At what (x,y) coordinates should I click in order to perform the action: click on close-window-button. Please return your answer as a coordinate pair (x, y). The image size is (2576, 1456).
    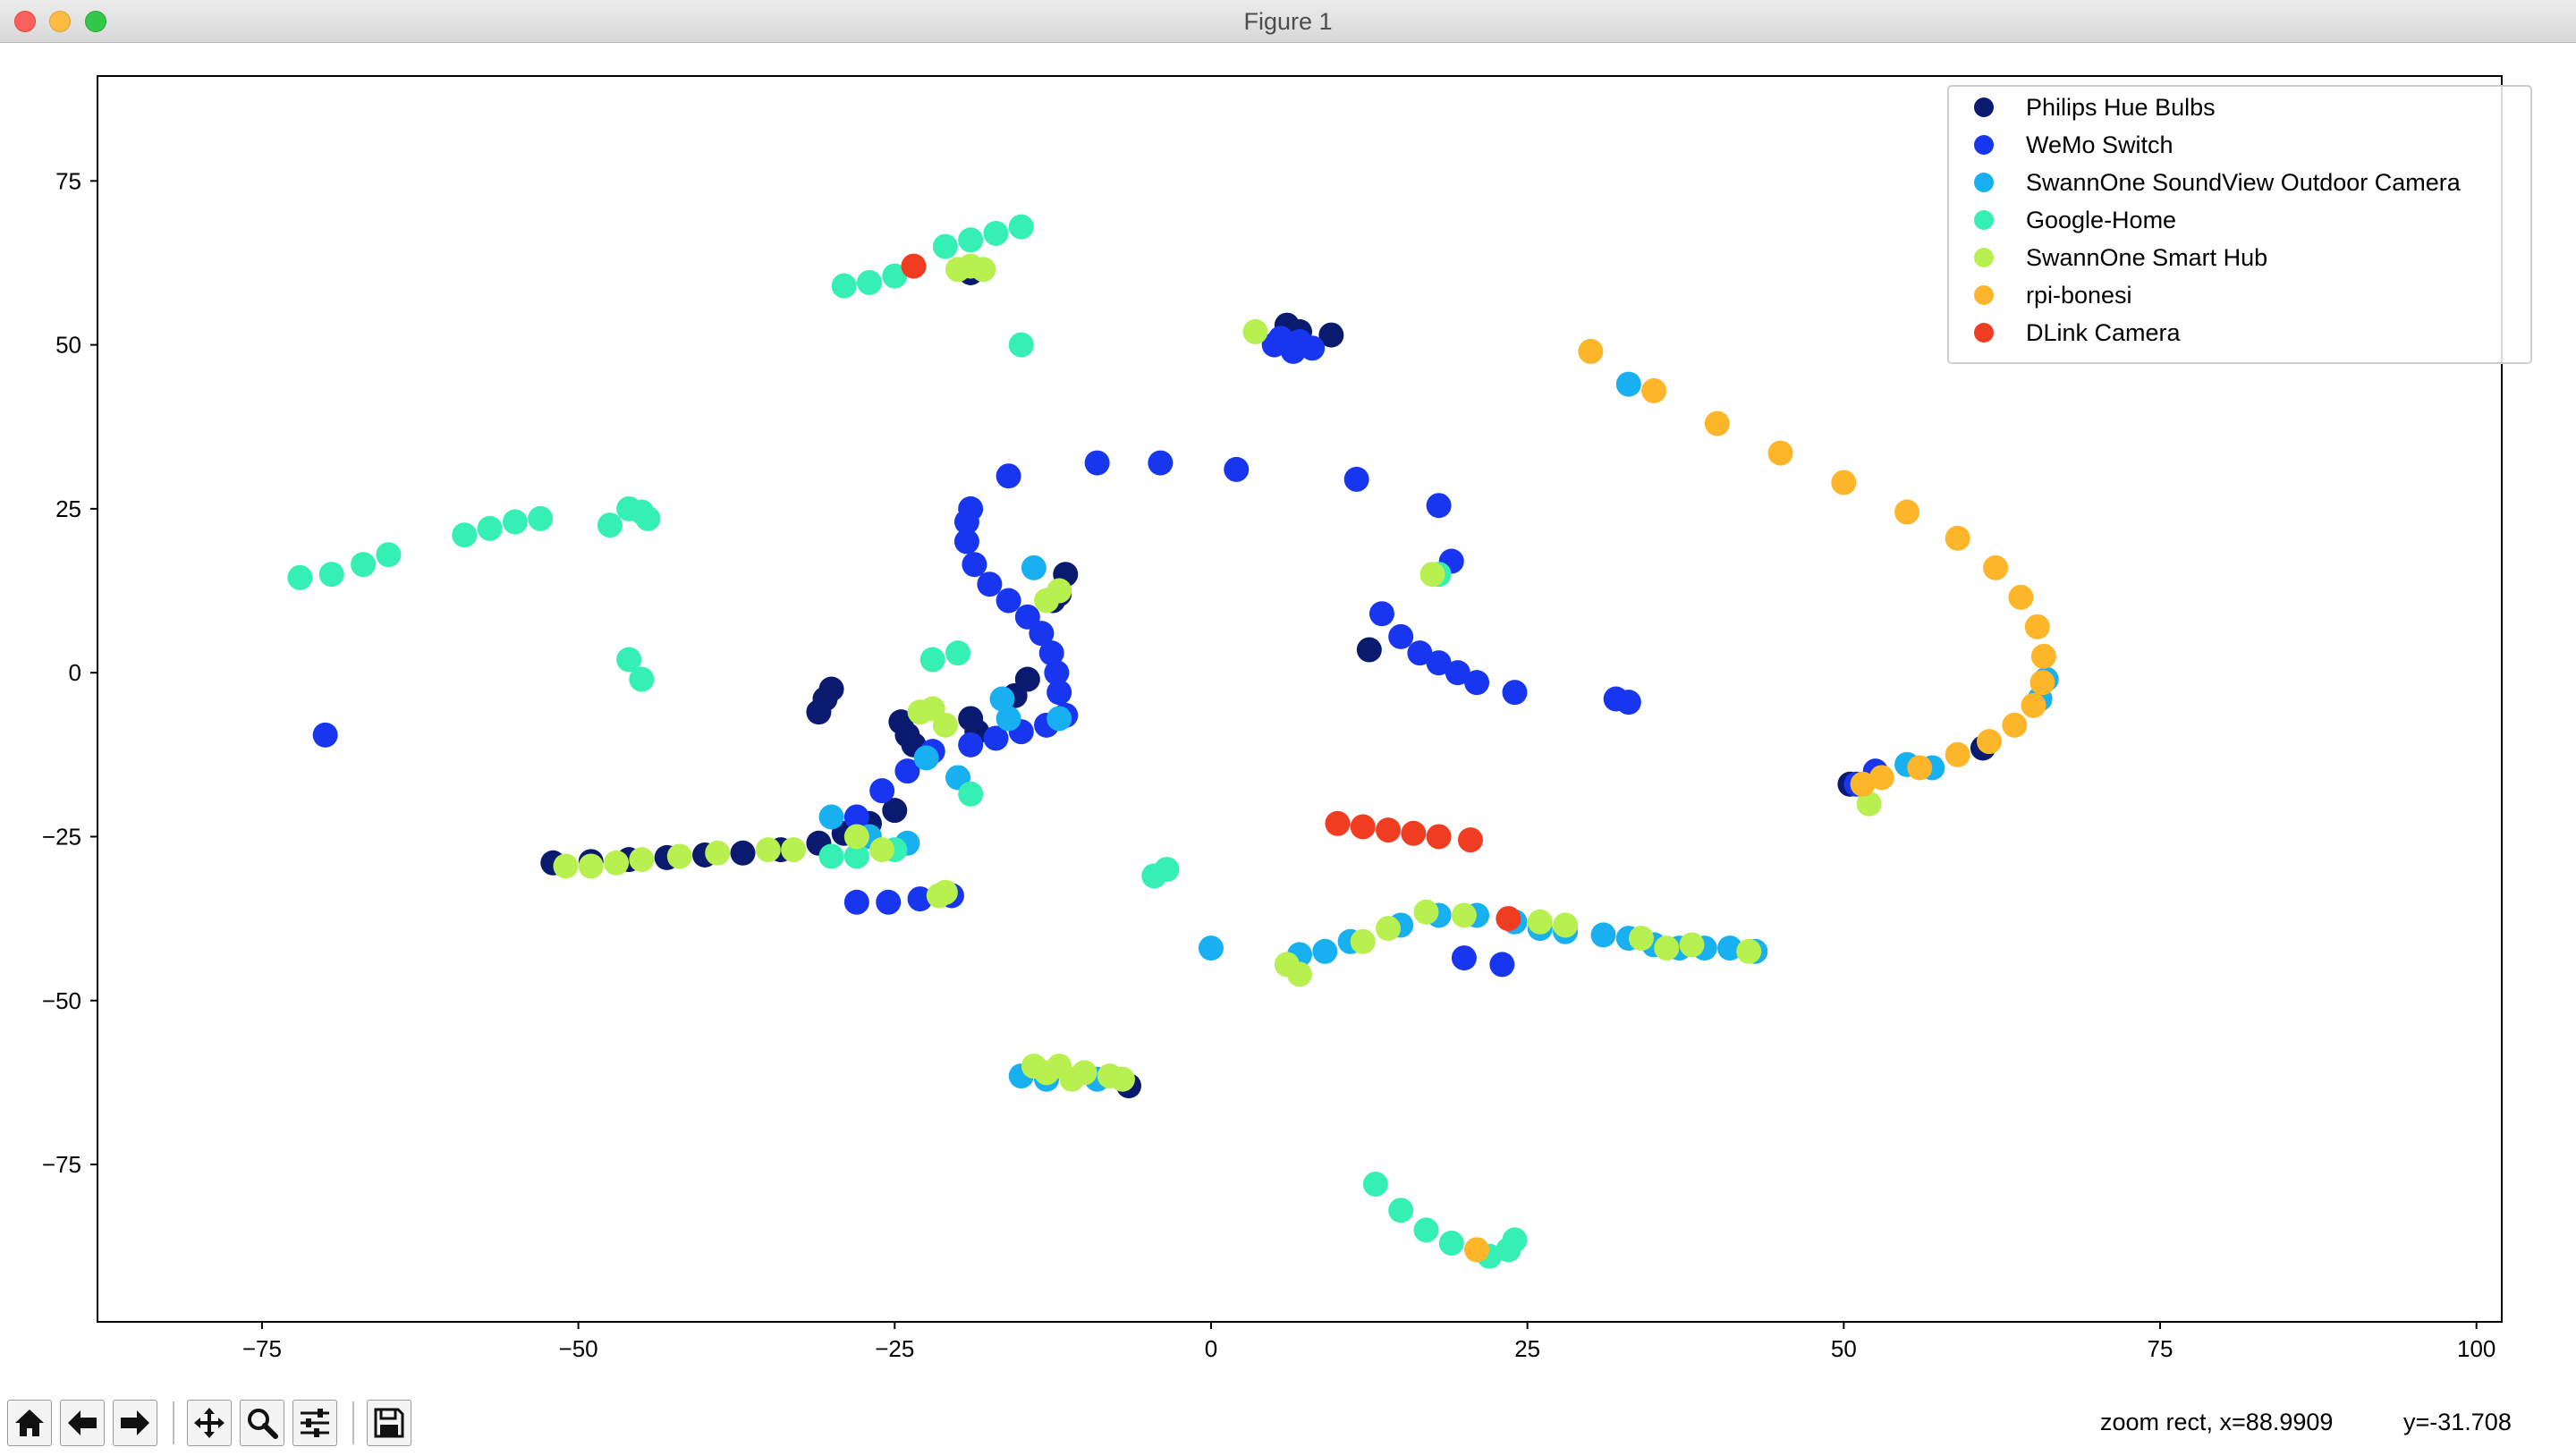
    Looking at the image, I should click on (25, 21).